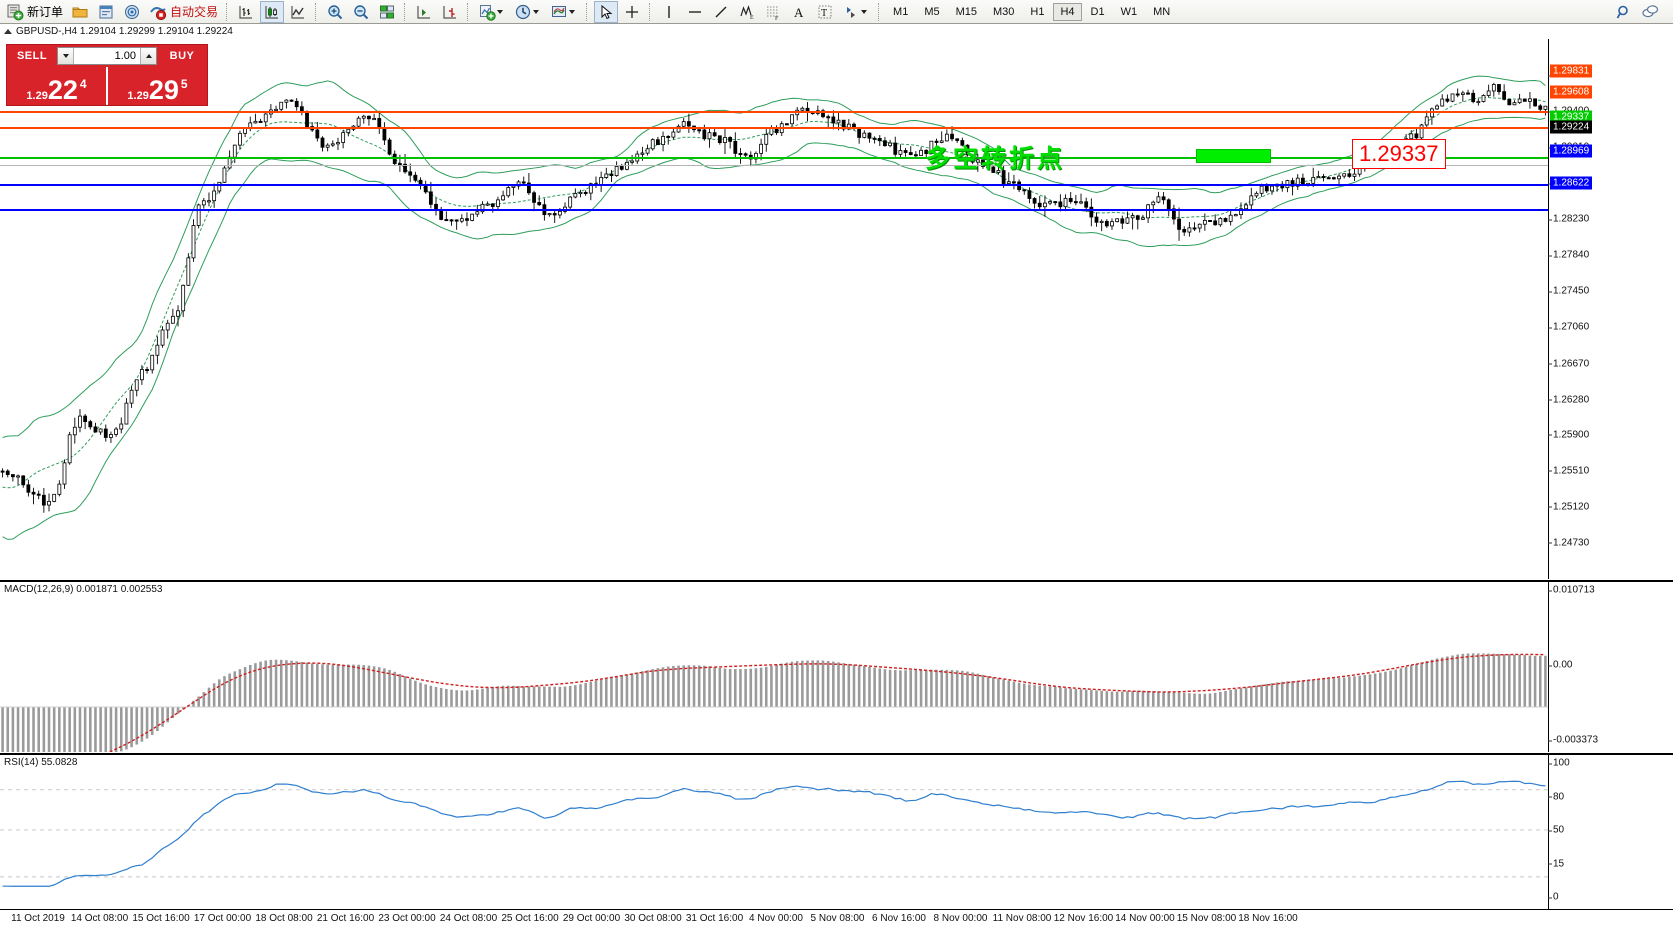 This screenshot has height=949, width=1673. I want to click on templates-dropdown-arrow, so click(572, 11).